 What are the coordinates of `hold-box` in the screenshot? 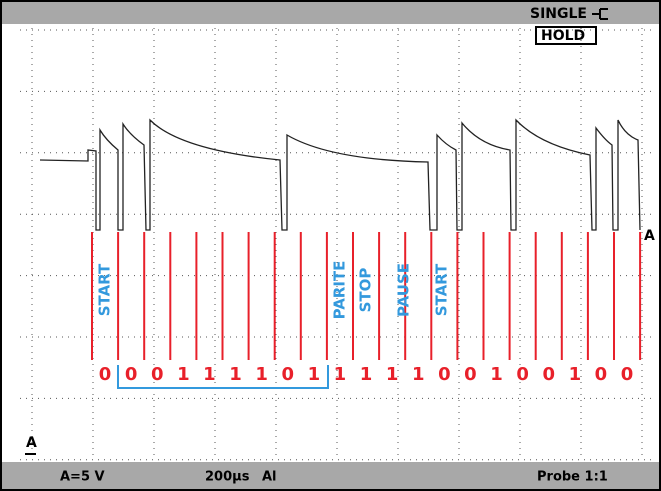 It's located at (566, 35).